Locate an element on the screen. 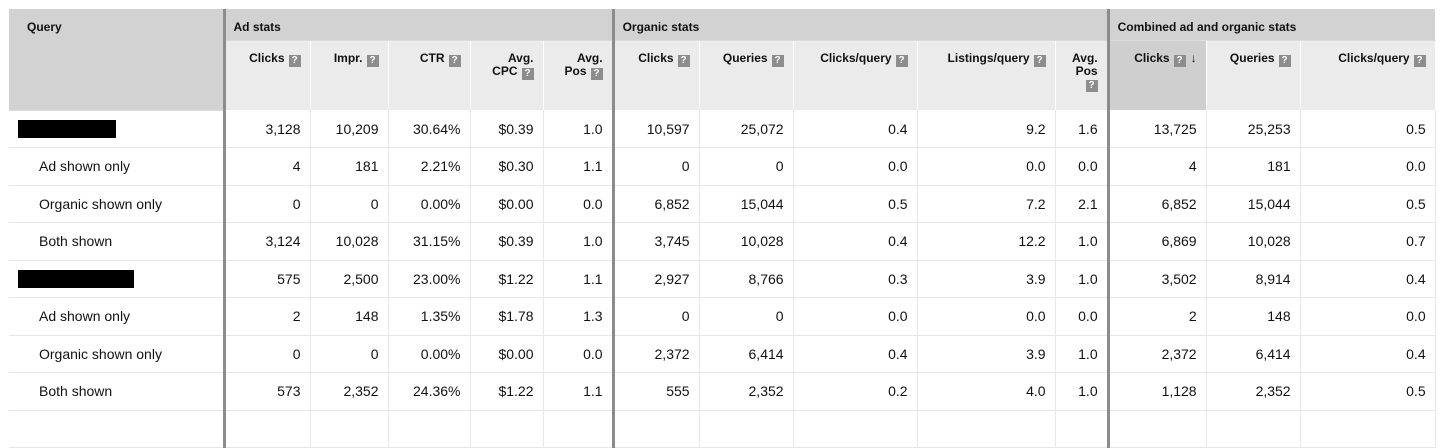  organic-avg-pos-cell: 2.1 is located at coordinates (1082, 204).